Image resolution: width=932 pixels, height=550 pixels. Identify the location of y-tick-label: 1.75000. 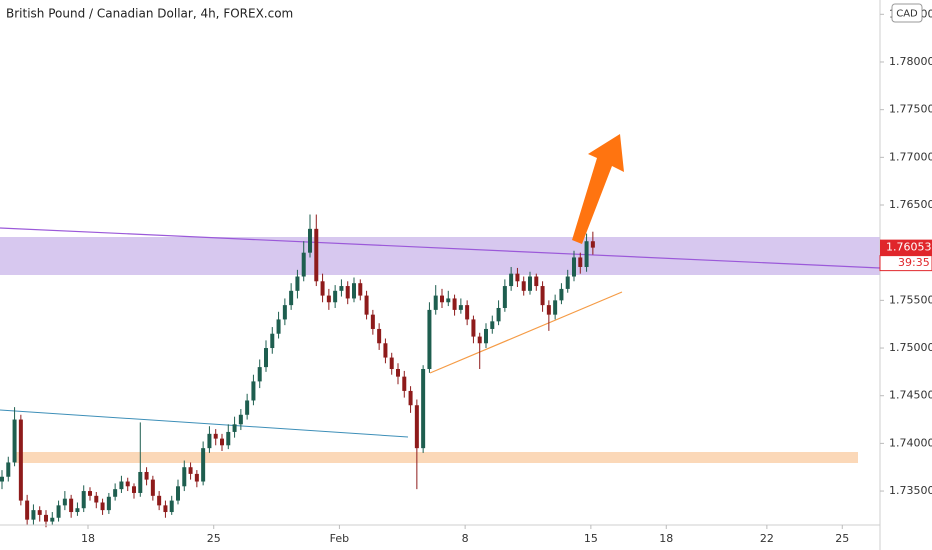
(910, 347).